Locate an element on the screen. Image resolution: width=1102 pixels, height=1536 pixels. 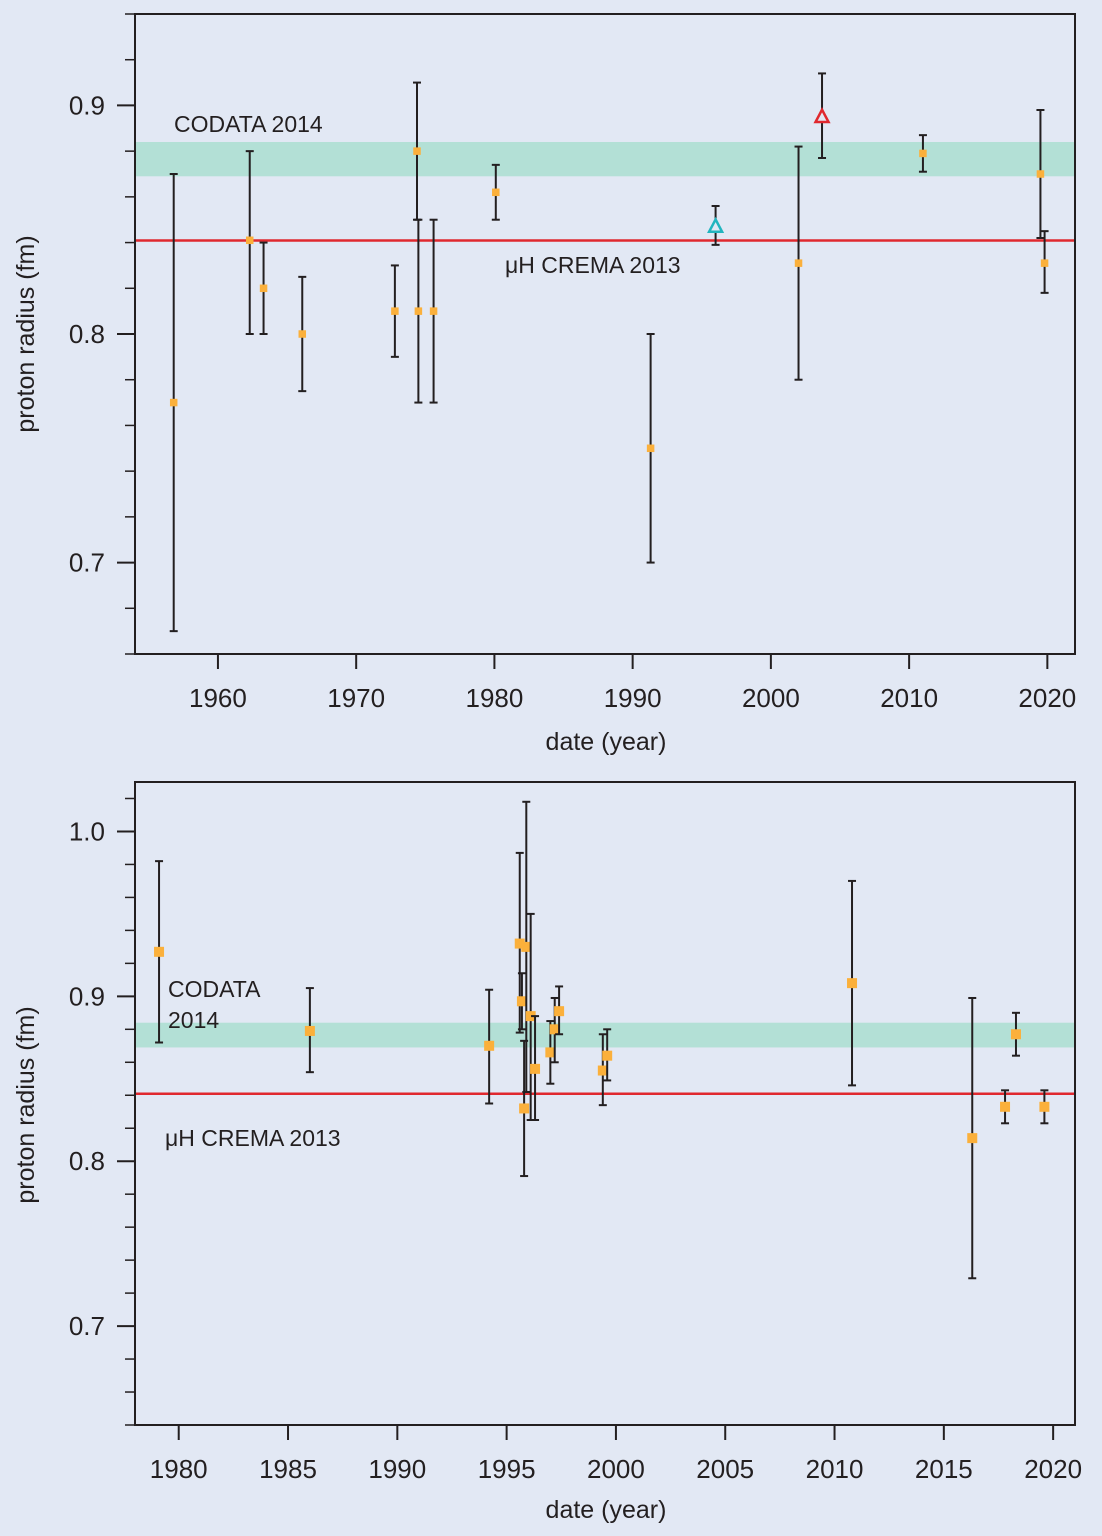
bottom-chart-y-tick-label: 0.7 is located at coordinates (87, 1326).